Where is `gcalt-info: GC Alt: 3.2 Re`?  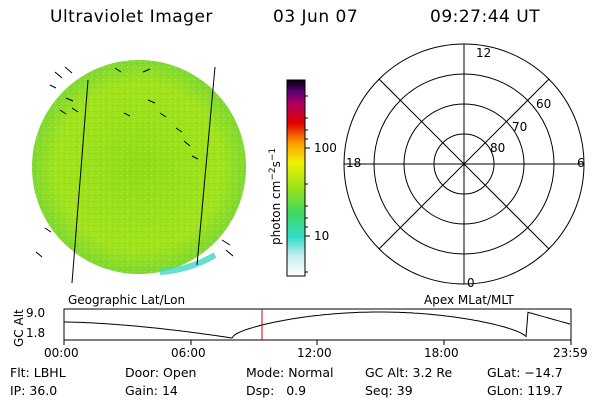 gcalt-info: GC Alt: 3.2 Re is located at coordinates (408, 372).